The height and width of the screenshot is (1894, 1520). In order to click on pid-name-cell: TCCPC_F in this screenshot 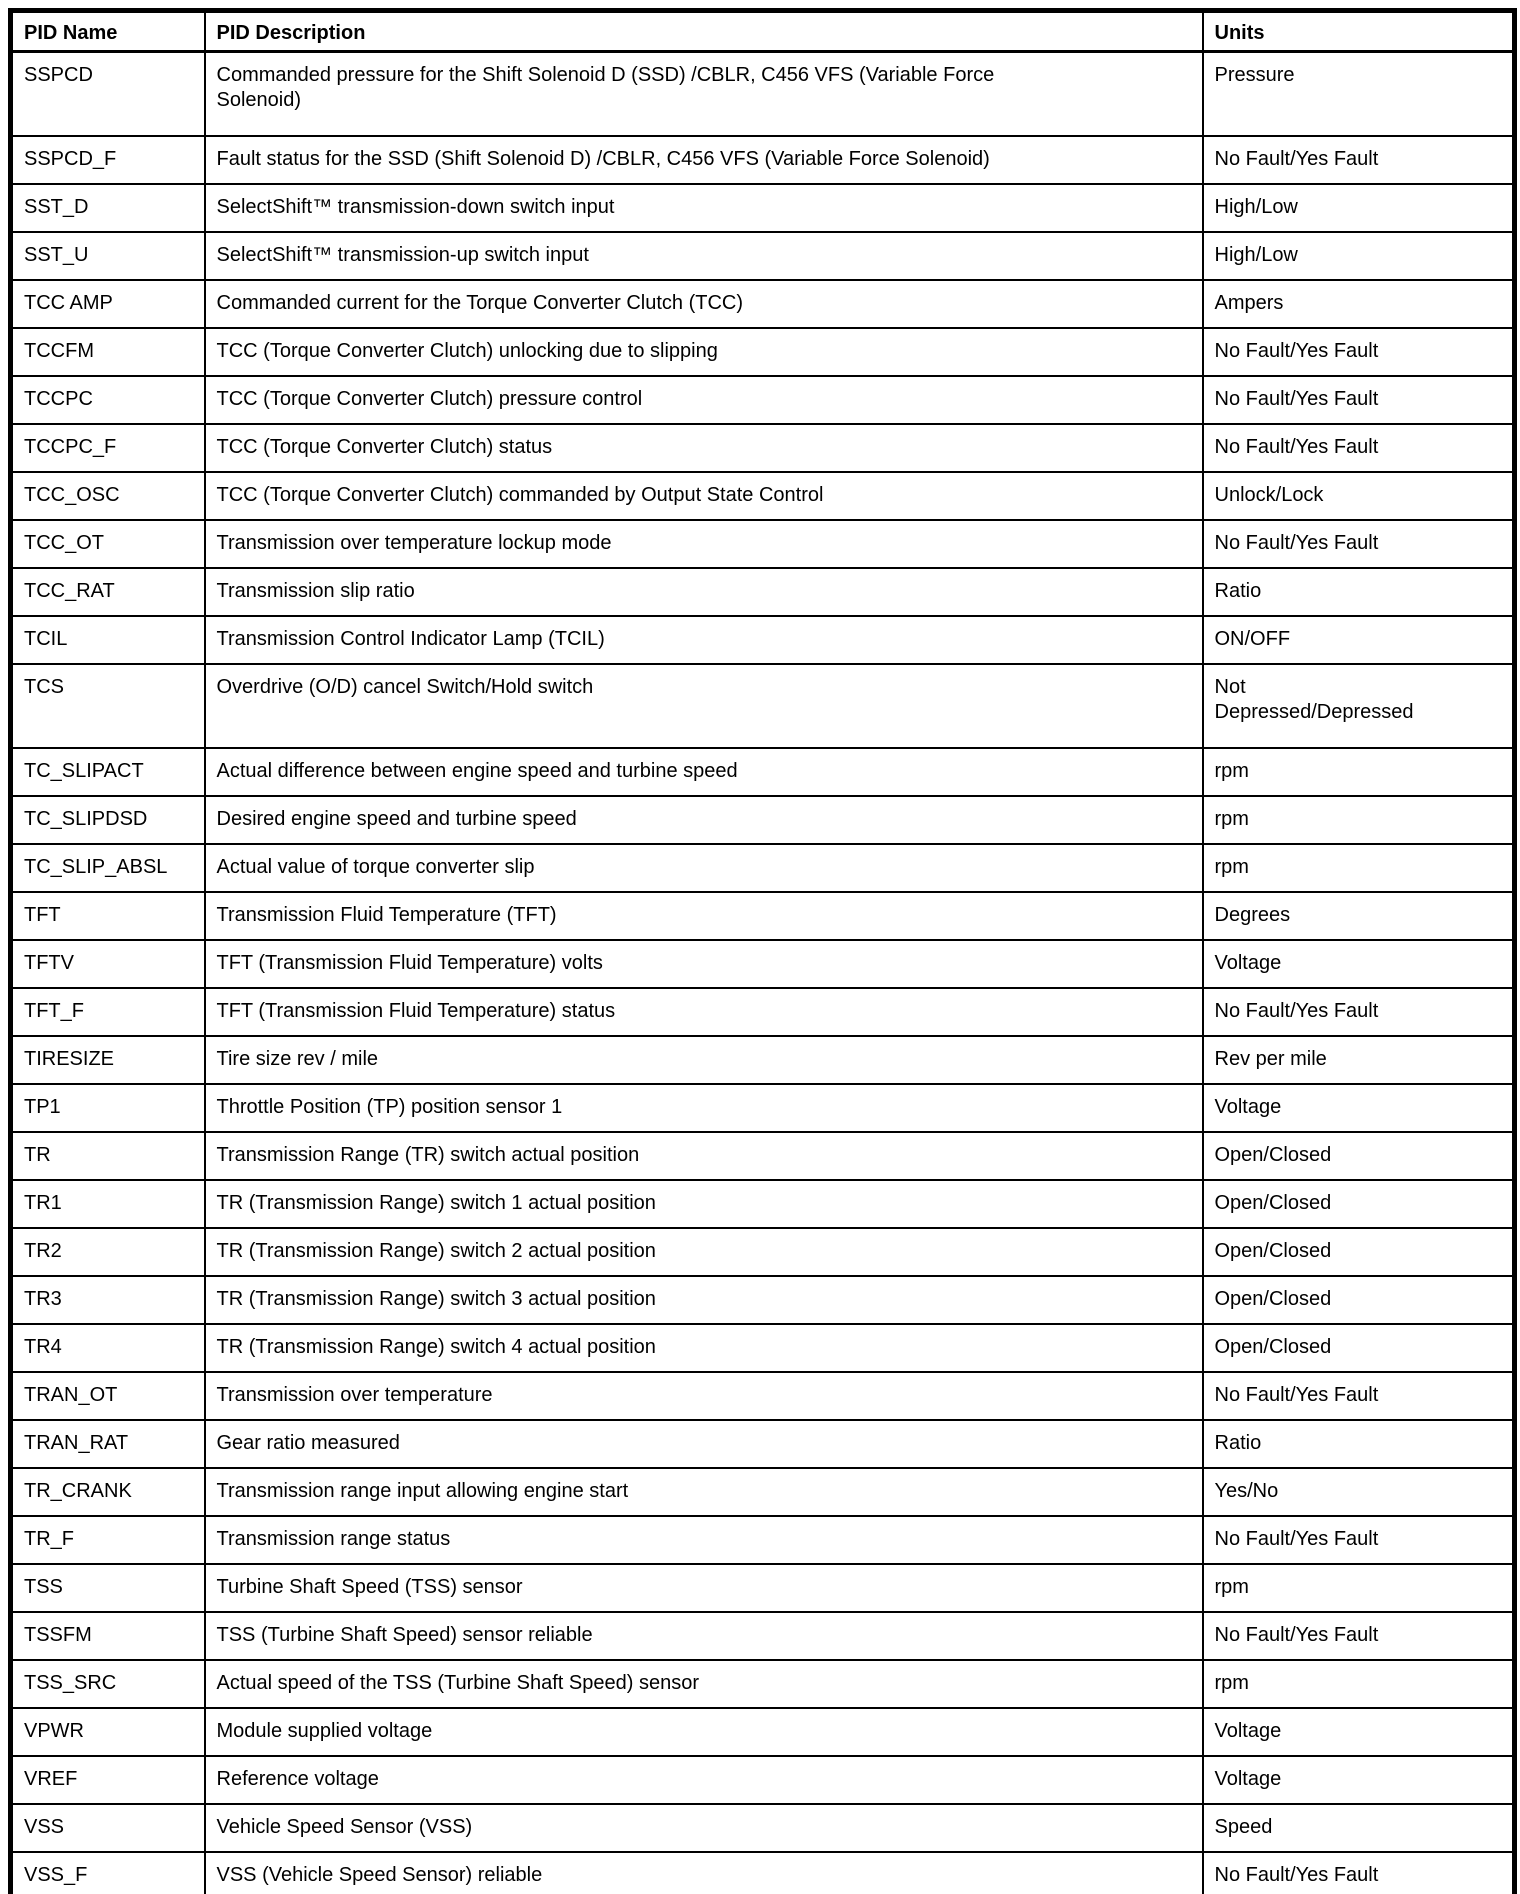, I will do `click(107, 447)`.